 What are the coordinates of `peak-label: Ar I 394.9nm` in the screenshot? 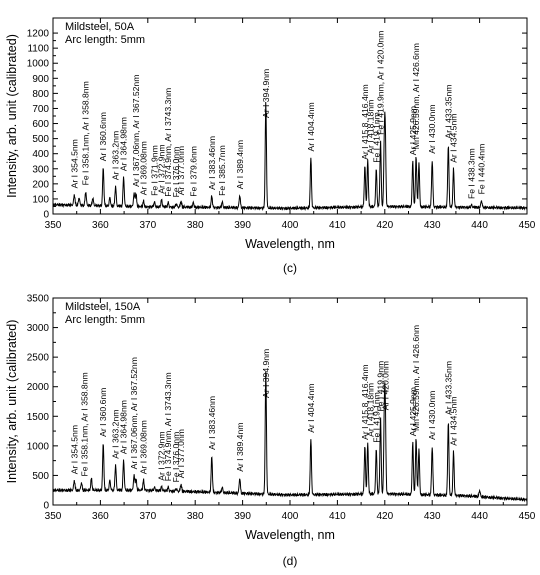 It's located at (266, 373).